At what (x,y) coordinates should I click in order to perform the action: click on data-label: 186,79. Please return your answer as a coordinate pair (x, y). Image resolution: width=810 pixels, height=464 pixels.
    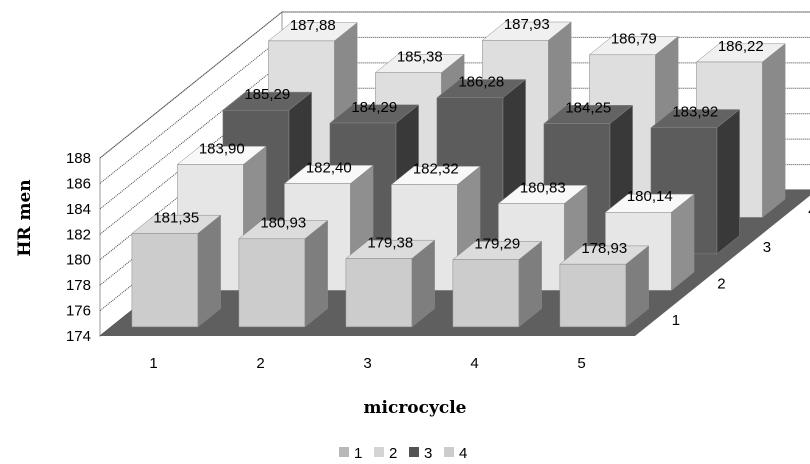
    Looking at the image, I should click on (634, 39).